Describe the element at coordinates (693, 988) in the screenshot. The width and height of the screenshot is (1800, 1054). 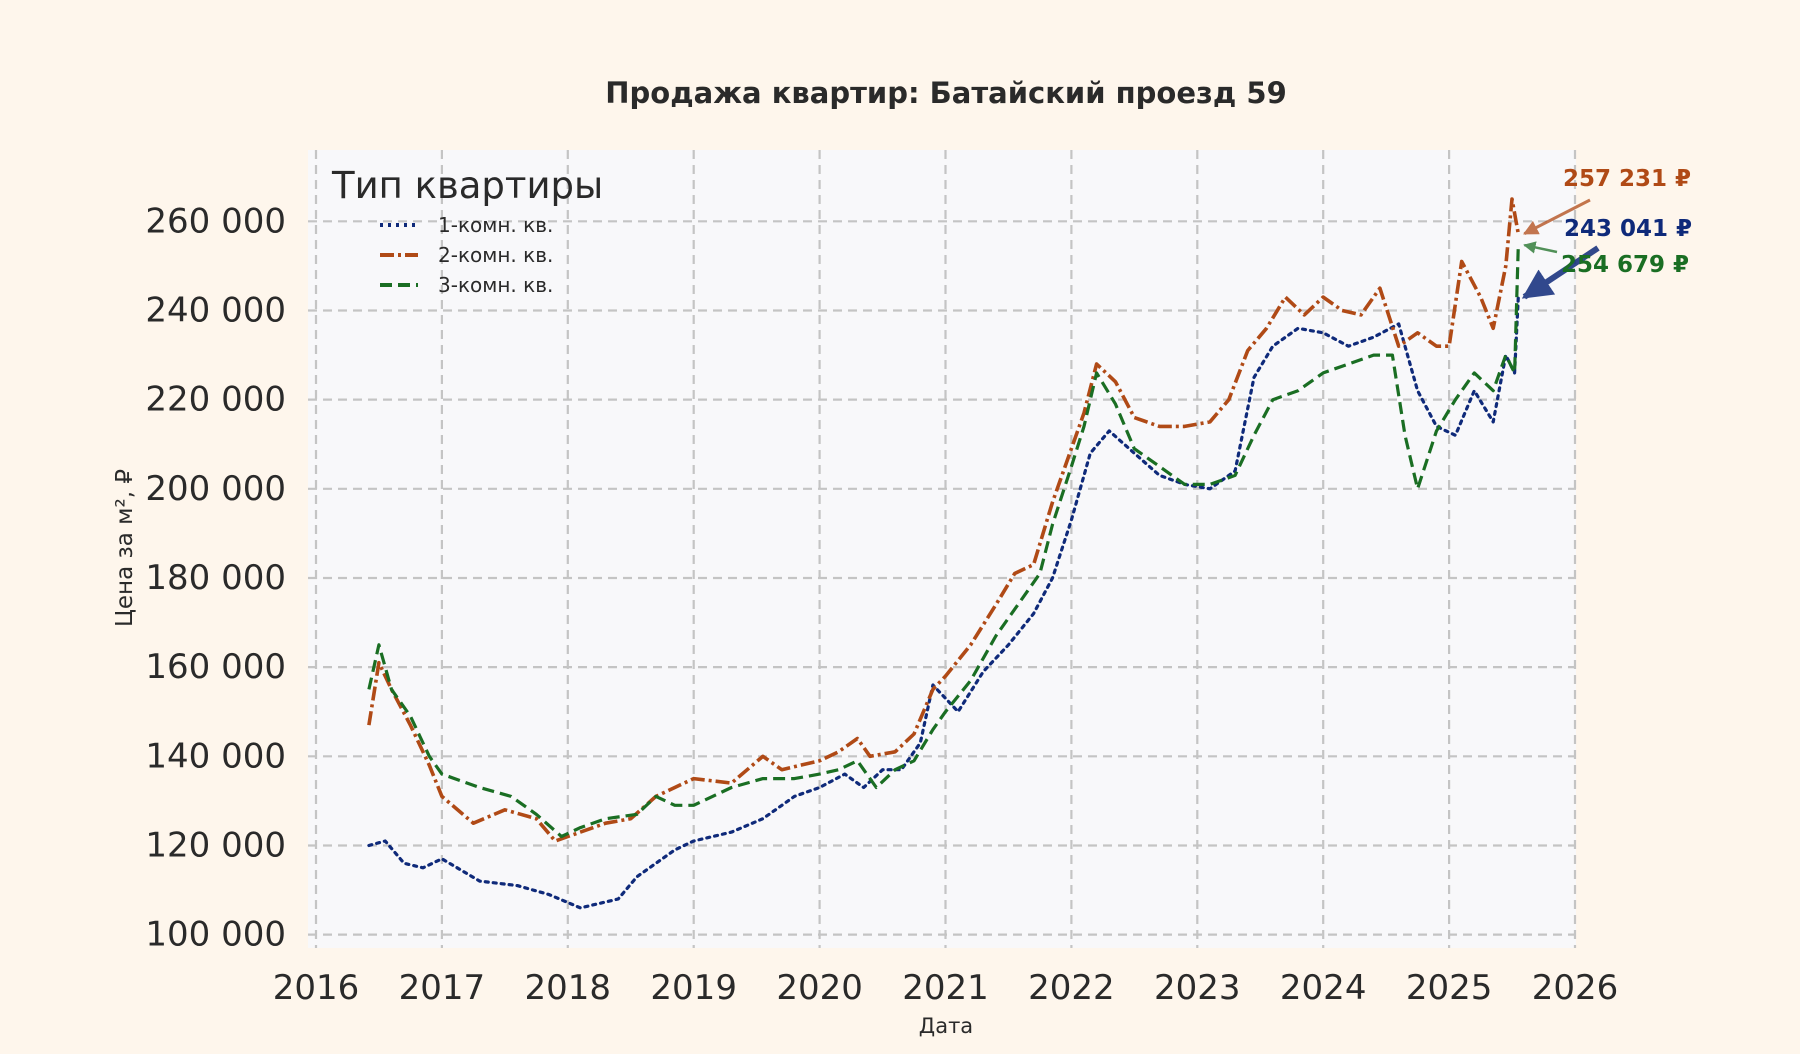
I see `x-tick-label: 2019` at that location.